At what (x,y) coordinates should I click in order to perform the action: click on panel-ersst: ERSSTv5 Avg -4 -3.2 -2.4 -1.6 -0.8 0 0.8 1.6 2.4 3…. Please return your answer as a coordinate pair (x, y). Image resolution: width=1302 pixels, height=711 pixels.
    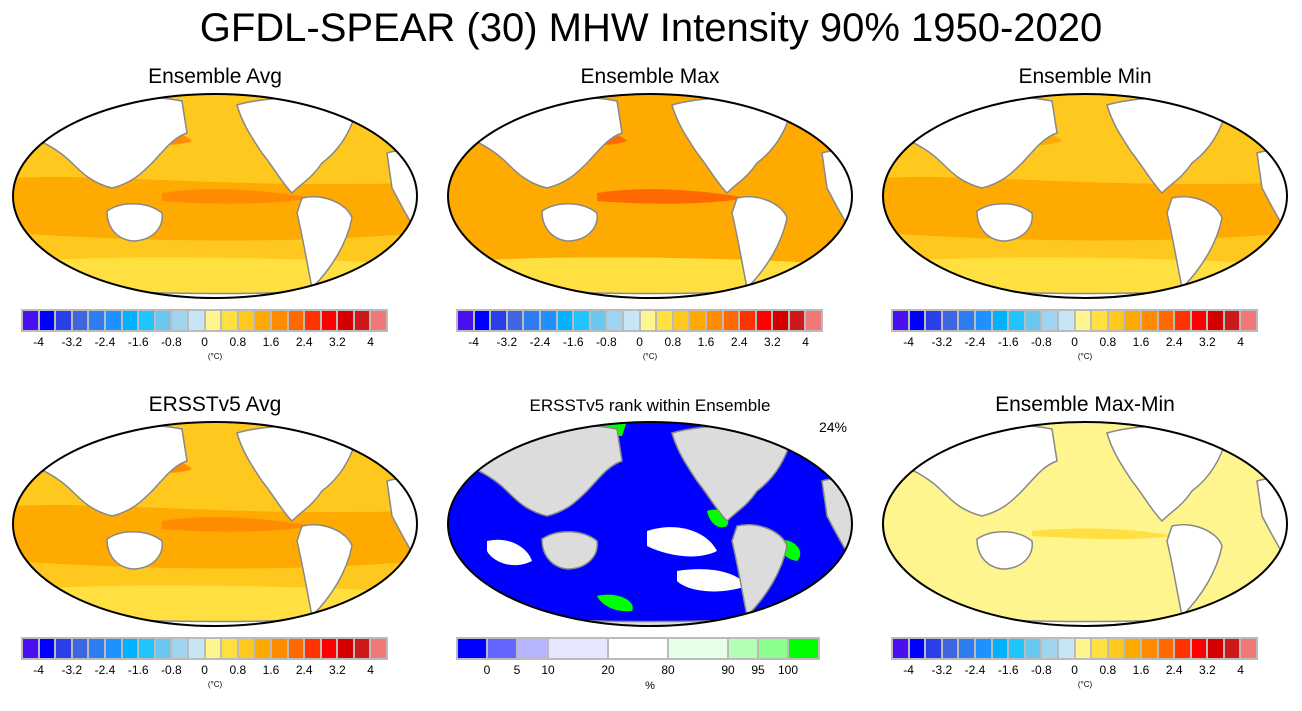
    Looking at the image, I should click on (215, 543).